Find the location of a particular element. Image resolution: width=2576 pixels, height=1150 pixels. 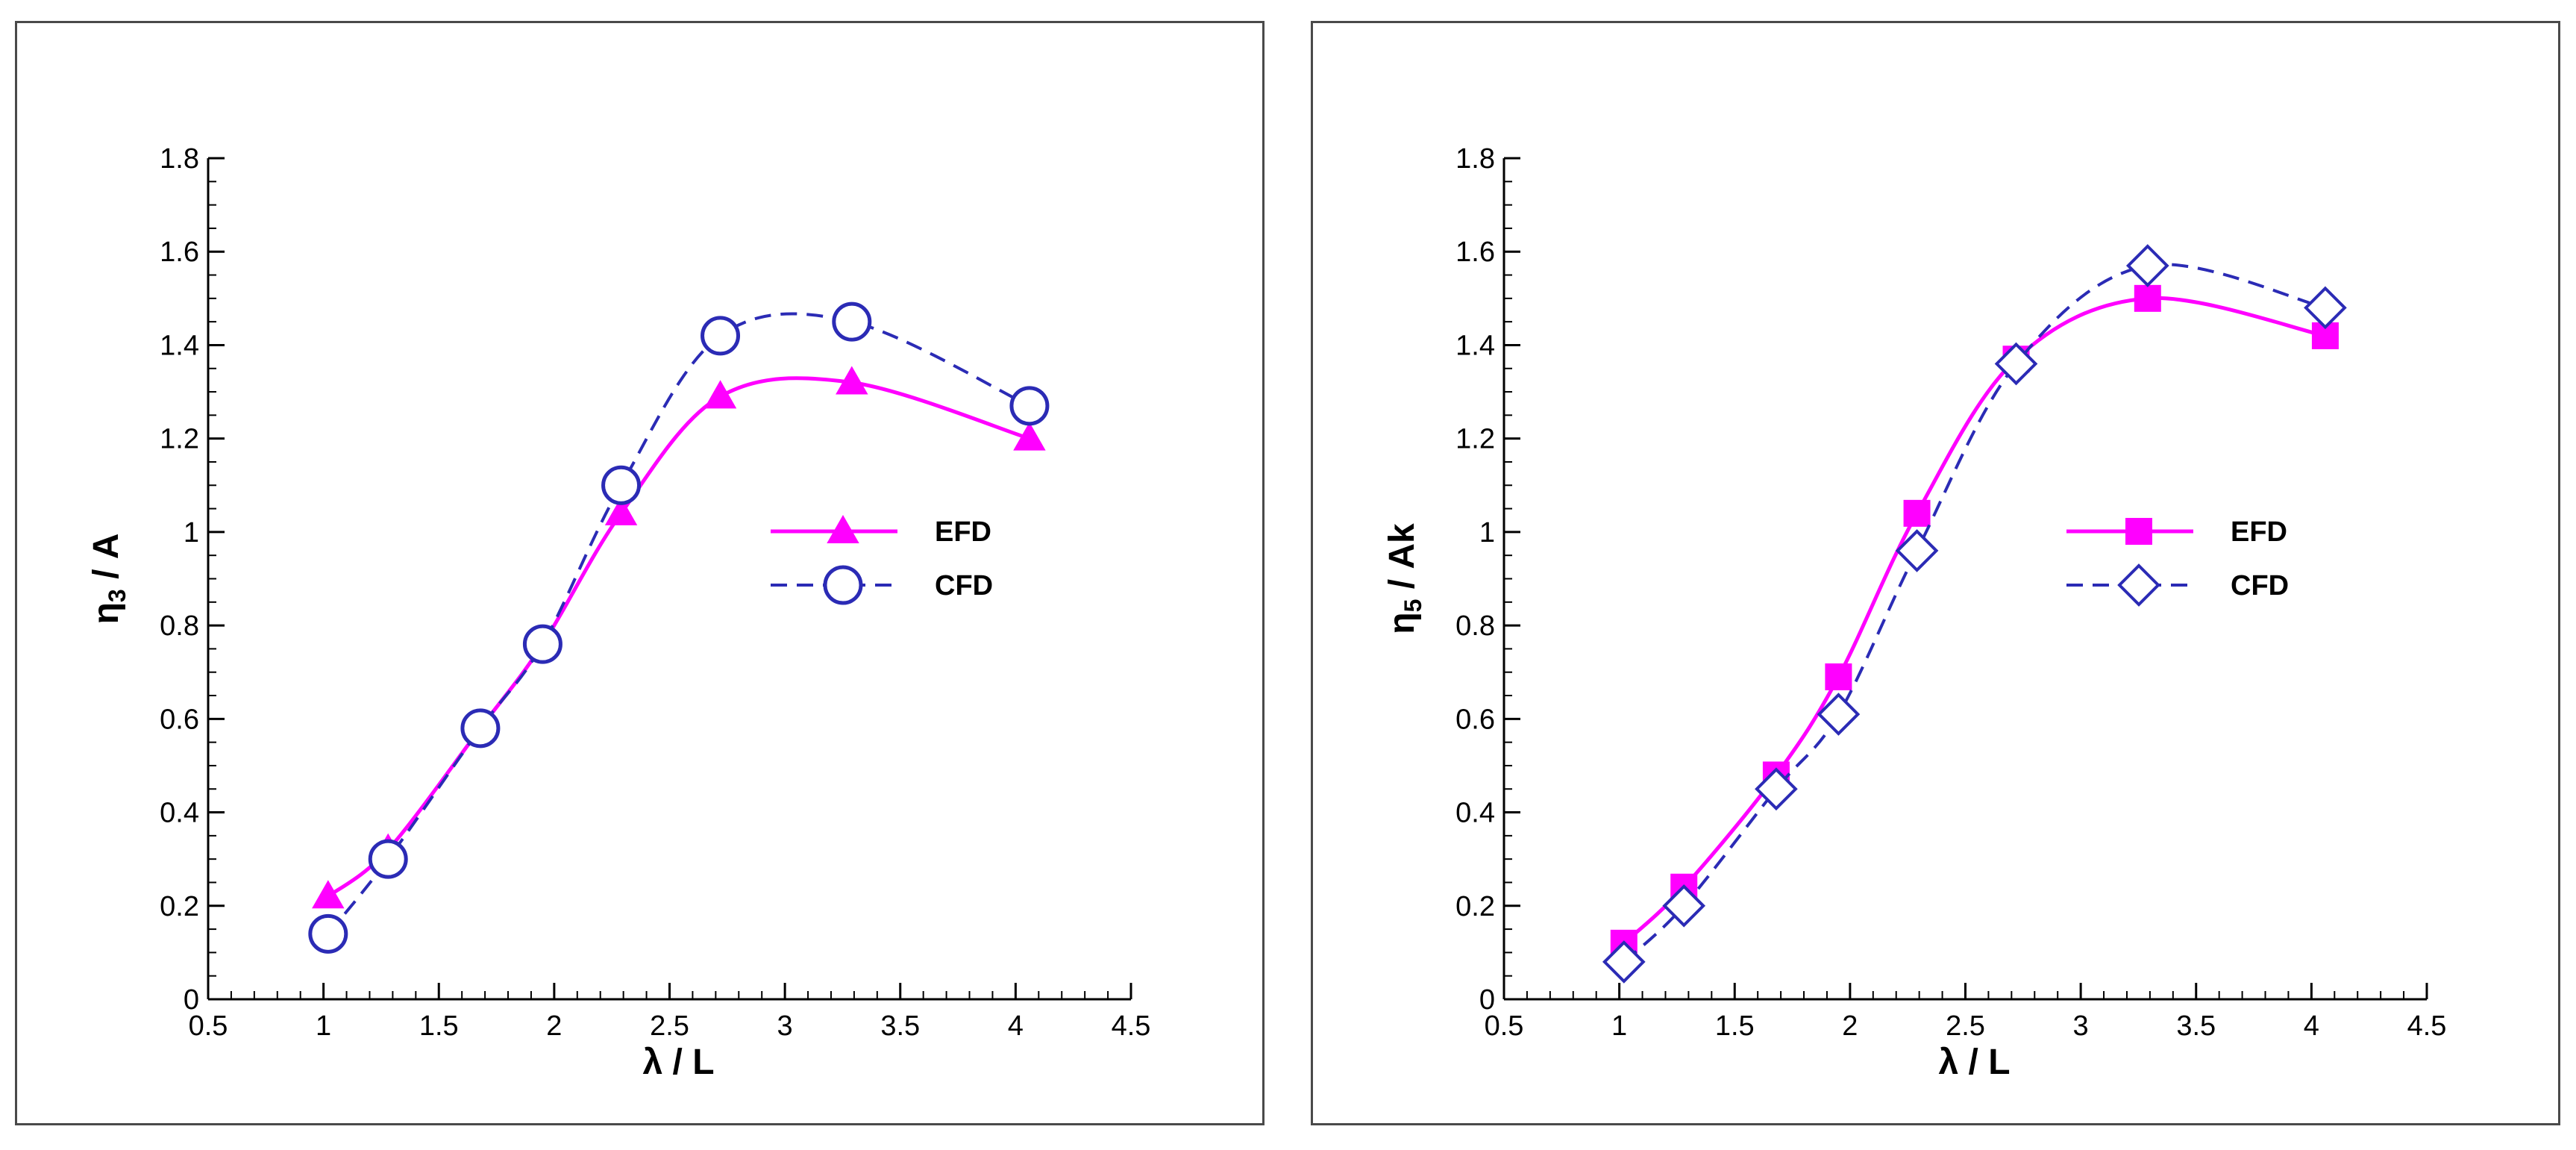

series-efd is located at coordinates (679, 637).